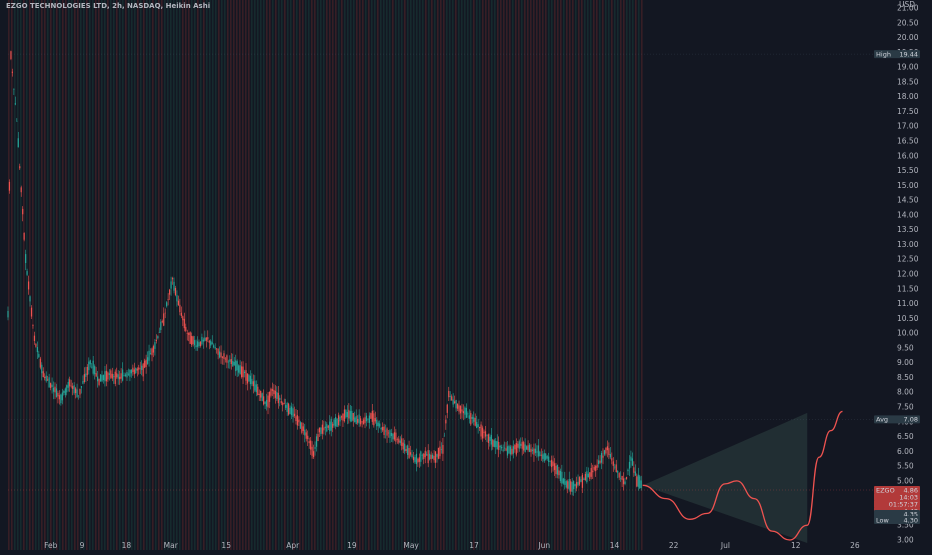 The width and height of the screenshot is (932, 555). Describe the element at coordinates (883, 54) in the screenshot. I see `price-marker-label: High` at that location.